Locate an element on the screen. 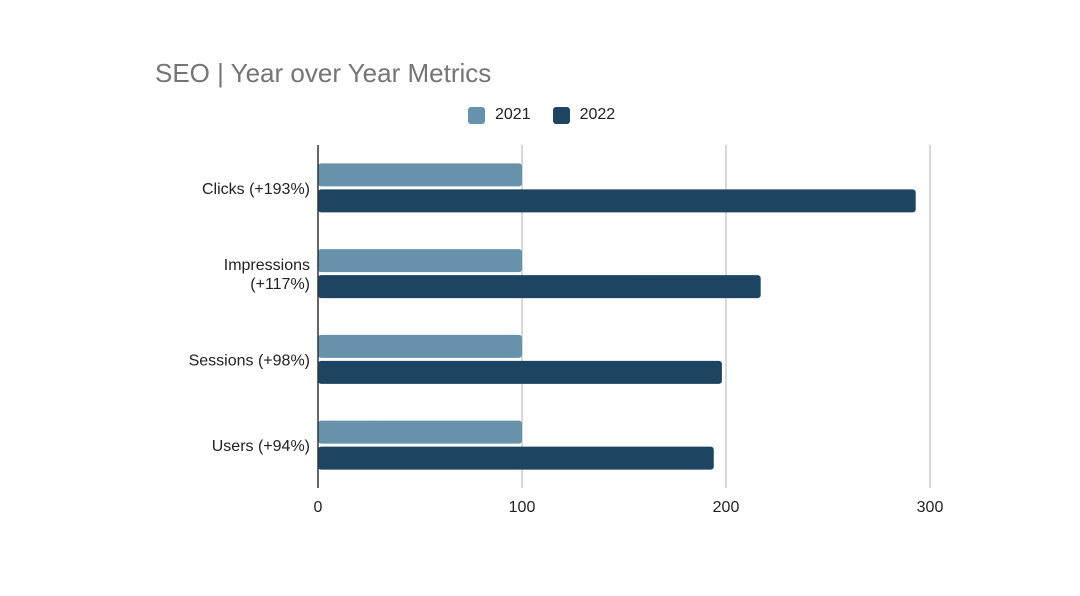 The width and height of the screenshot is (1080, 596). legend-swatch-2022 is located at coordinates (561, 115).